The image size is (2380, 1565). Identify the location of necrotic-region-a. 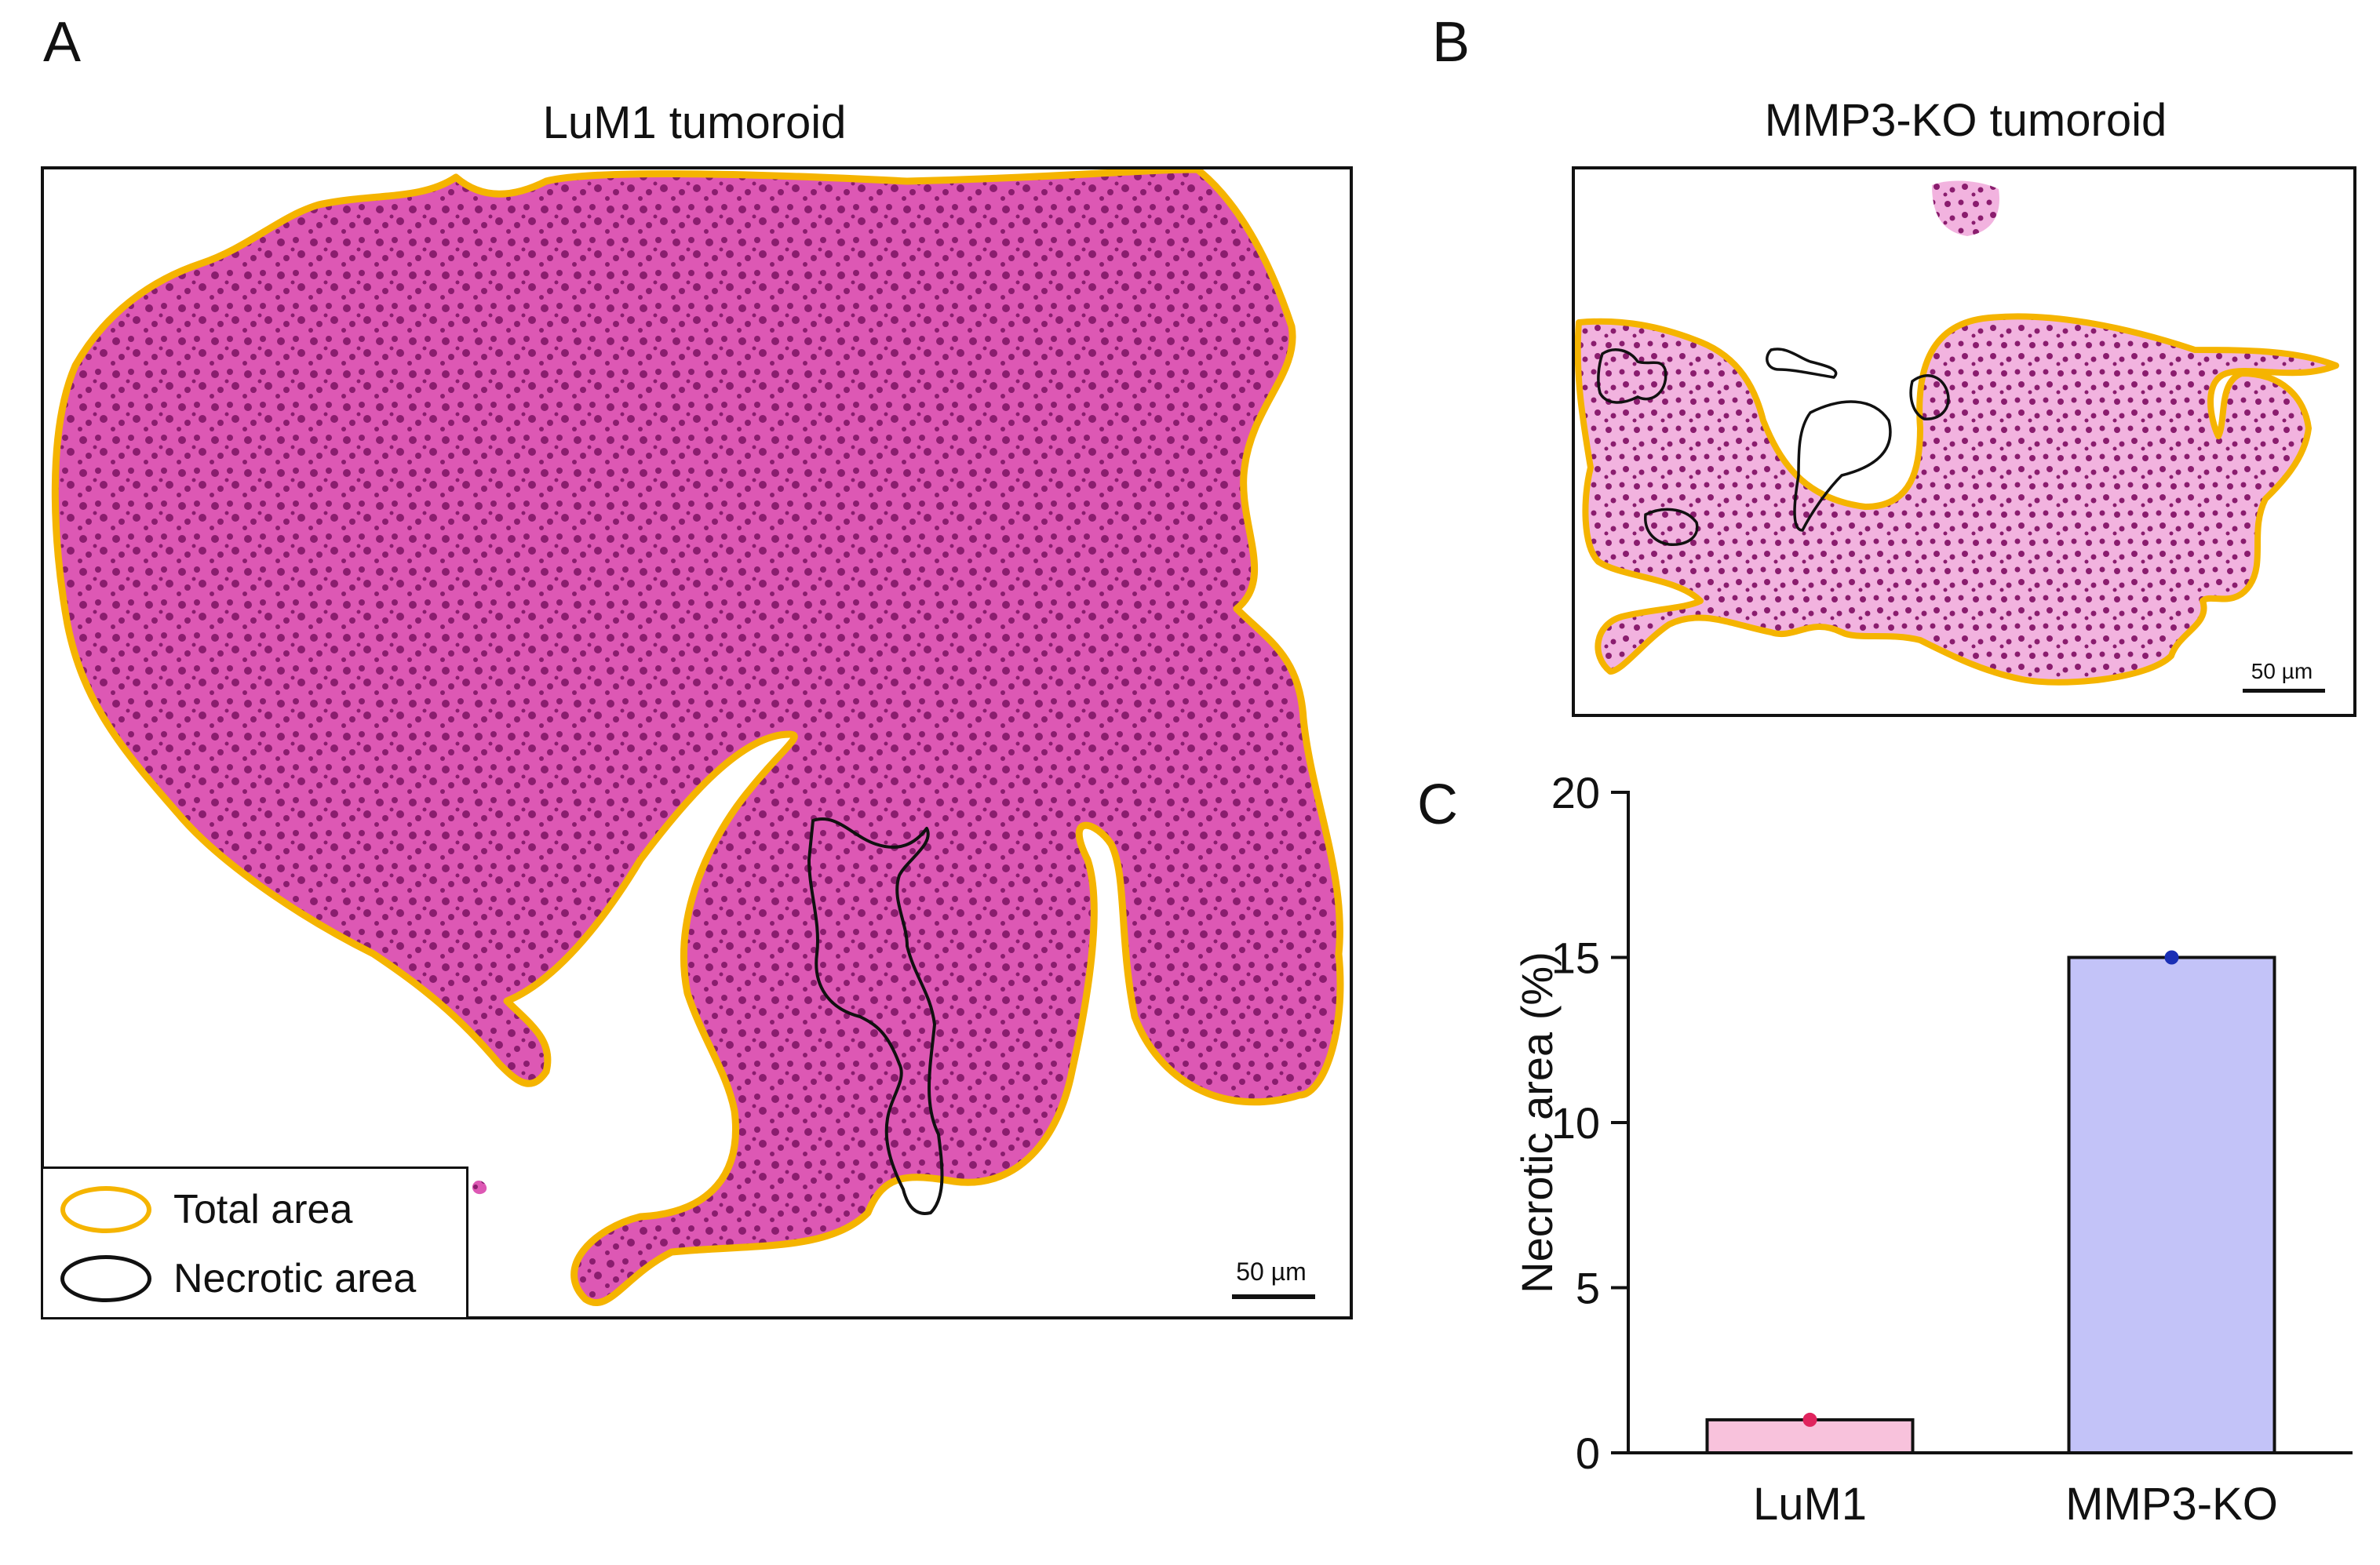
(875, 1016).